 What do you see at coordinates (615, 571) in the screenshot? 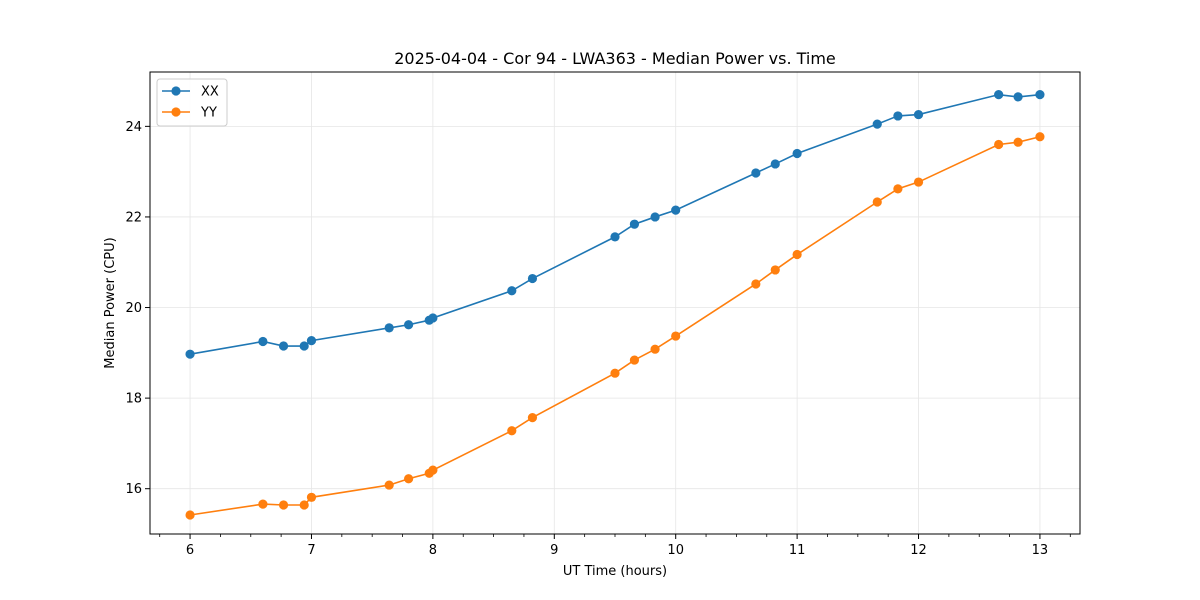
I see `x-axis-label: UT Time (hours)` at bounding box center [615, 571].